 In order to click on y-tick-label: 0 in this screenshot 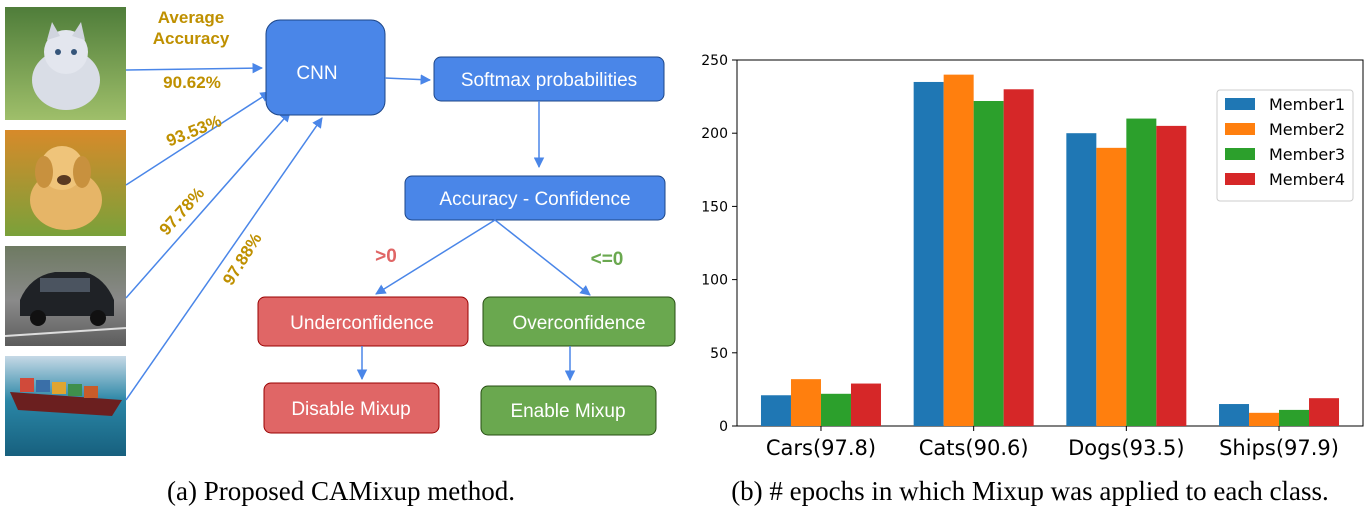, I will do `click(723, 427)`.